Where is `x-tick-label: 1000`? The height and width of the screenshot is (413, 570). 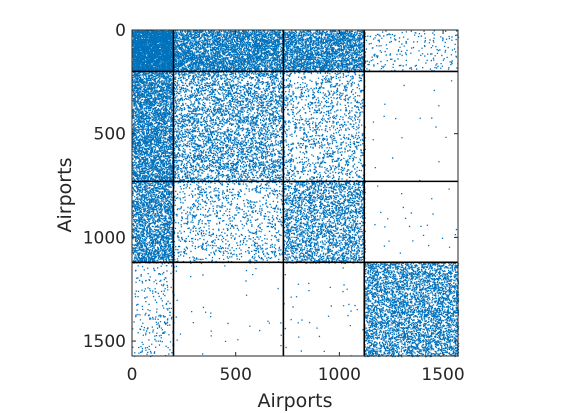
x-tick-label: 1000 is located at coordinates (339, 375).